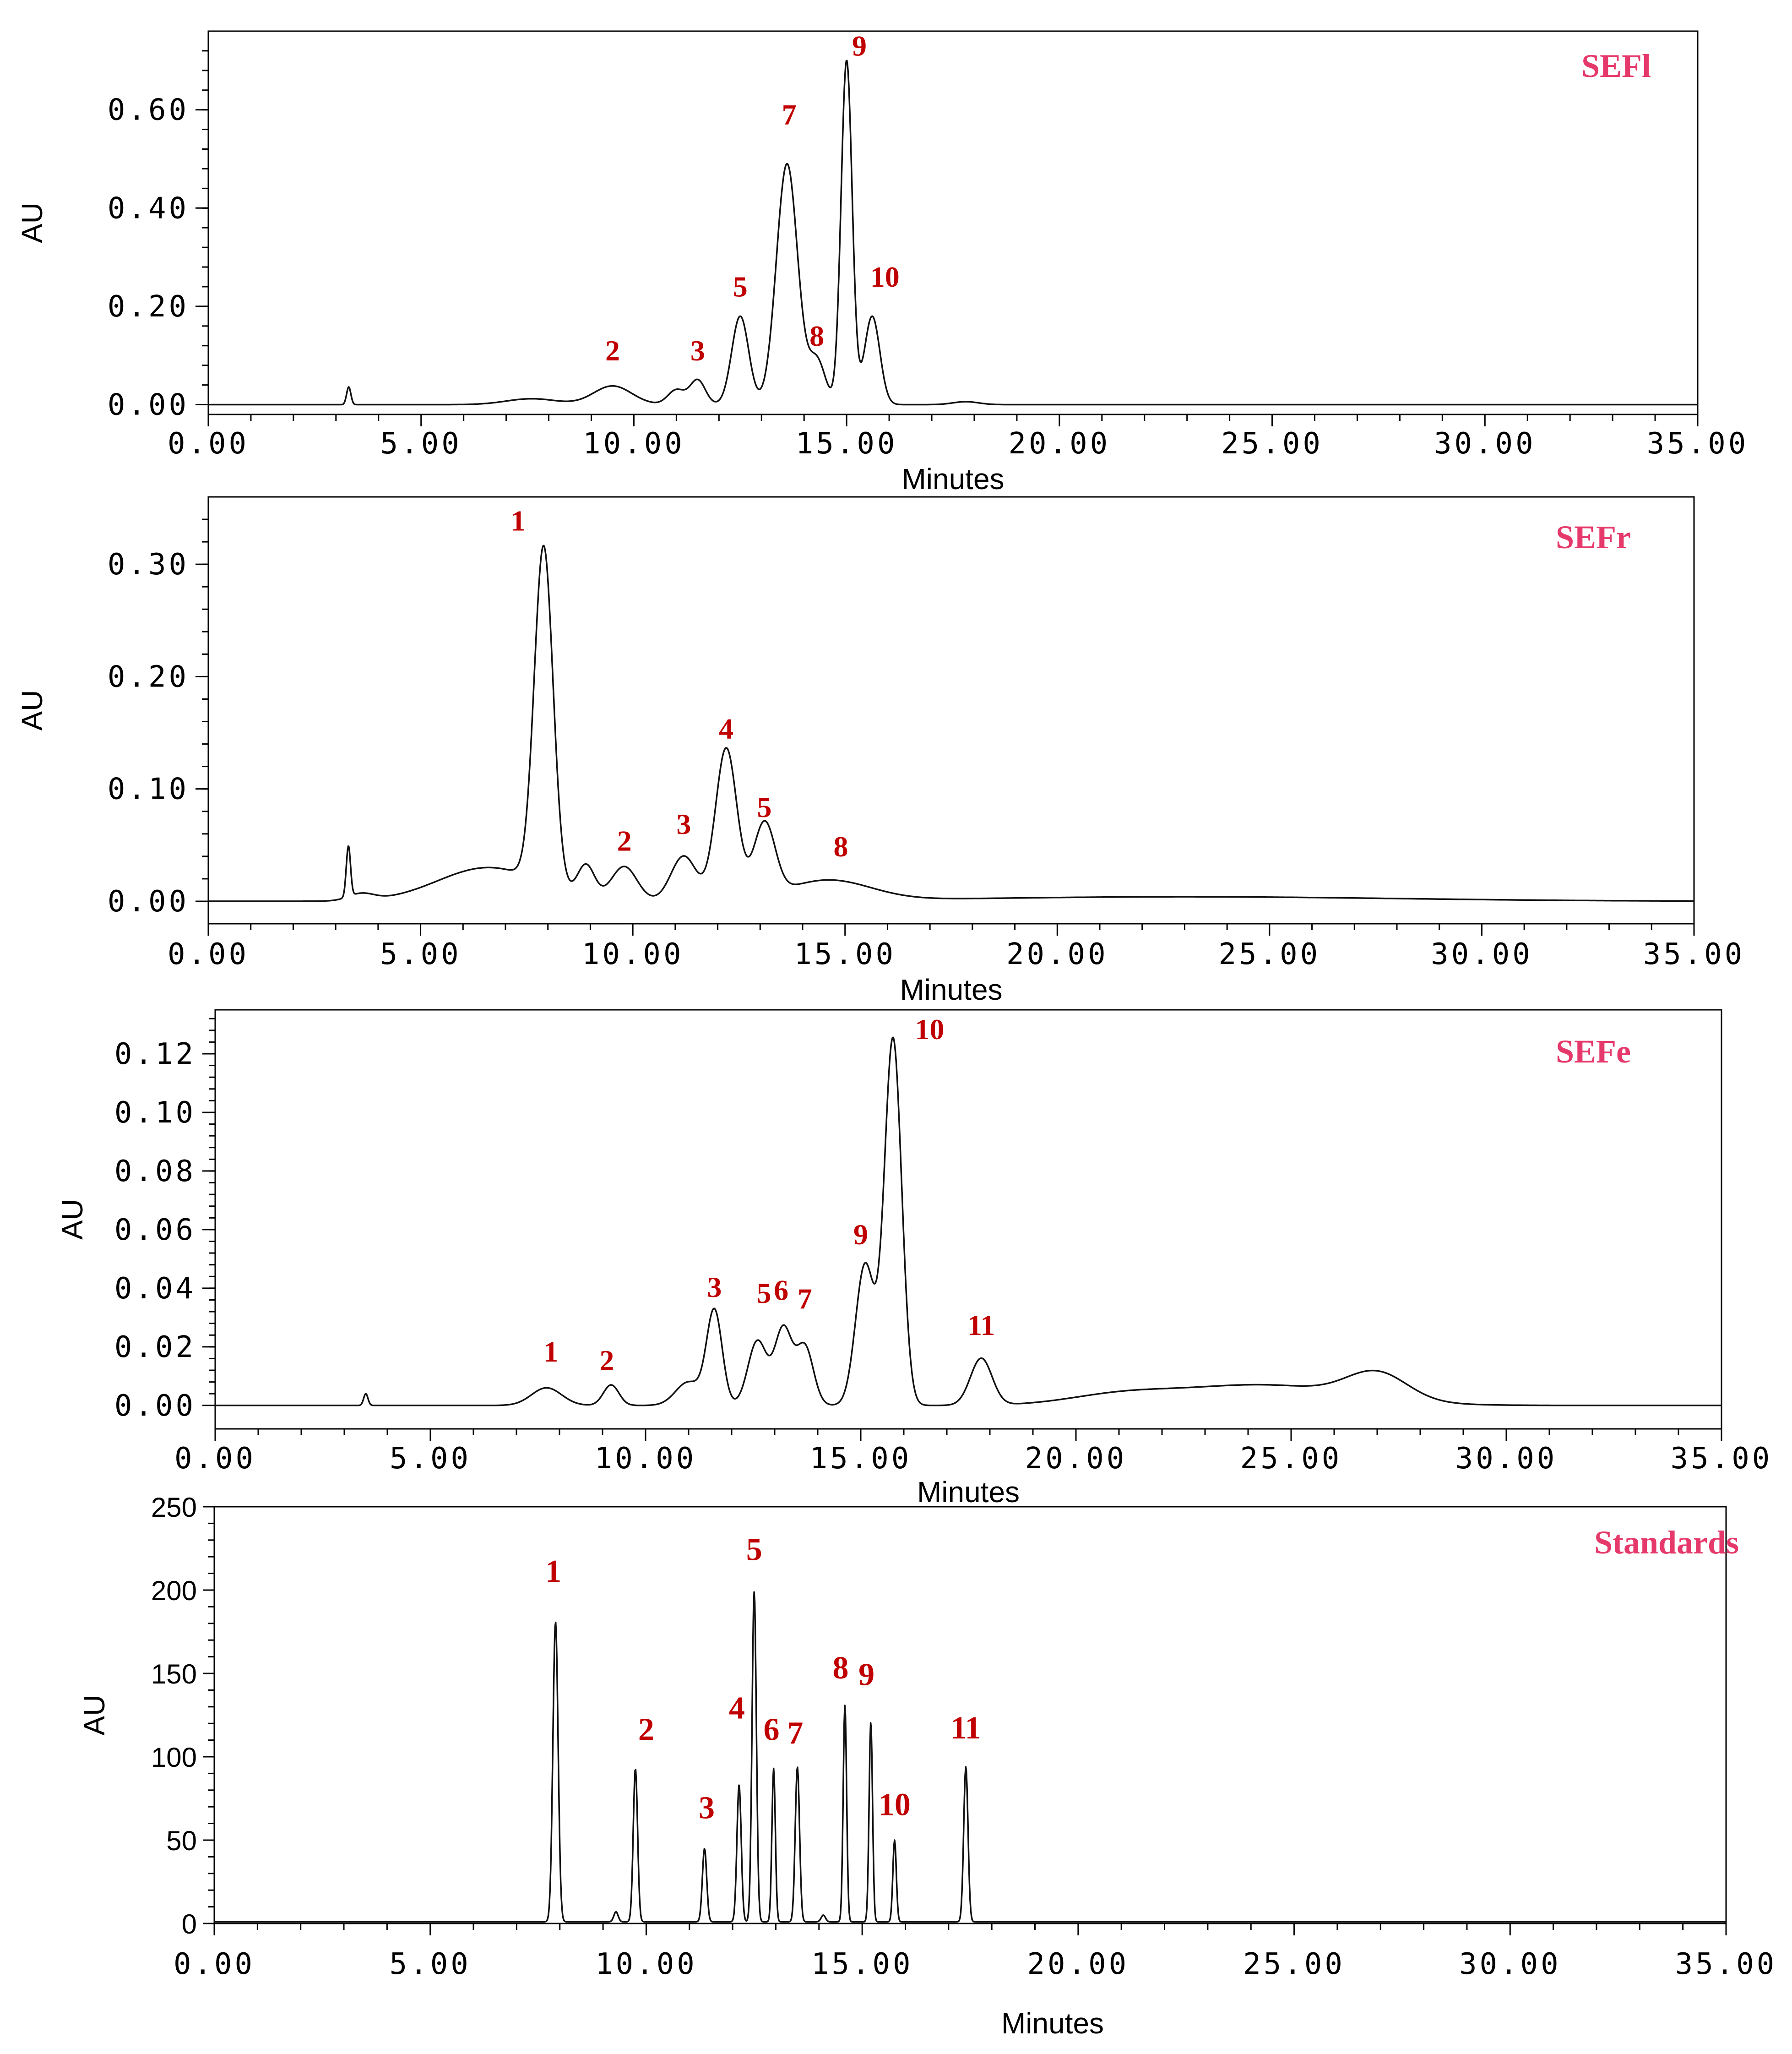 Image resolution: width=1792 pixels, height=2054 pixels. I want to click on y-tick-label: 0.06, so click(155, 1230).